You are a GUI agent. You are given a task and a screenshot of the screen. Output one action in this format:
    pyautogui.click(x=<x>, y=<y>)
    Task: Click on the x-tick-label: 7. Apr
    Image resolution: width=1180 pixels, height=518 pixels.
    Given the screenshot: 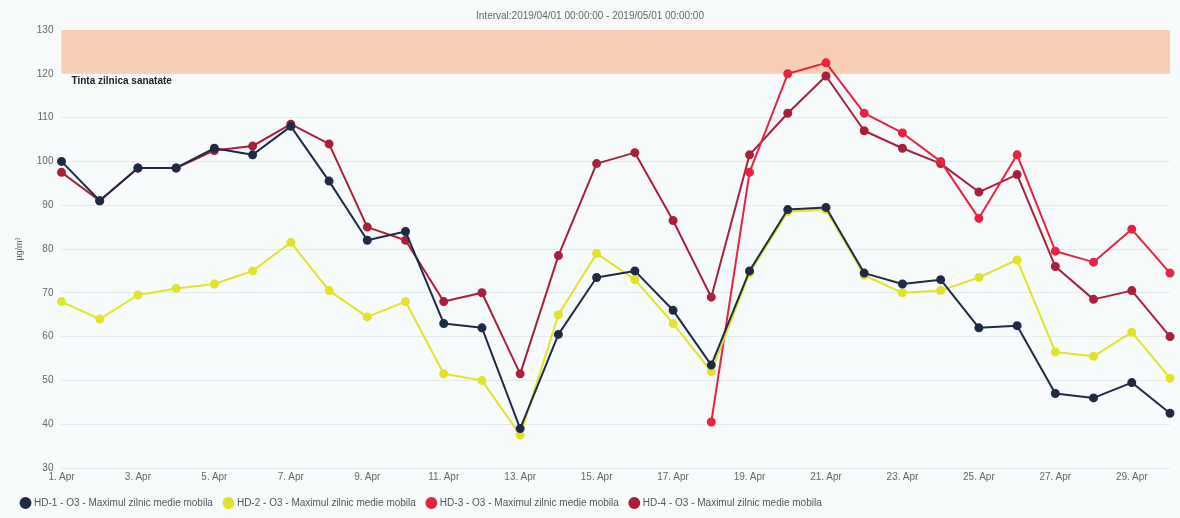 What is the action you would take?
    pyautogui.click(x=291, y=476)
    